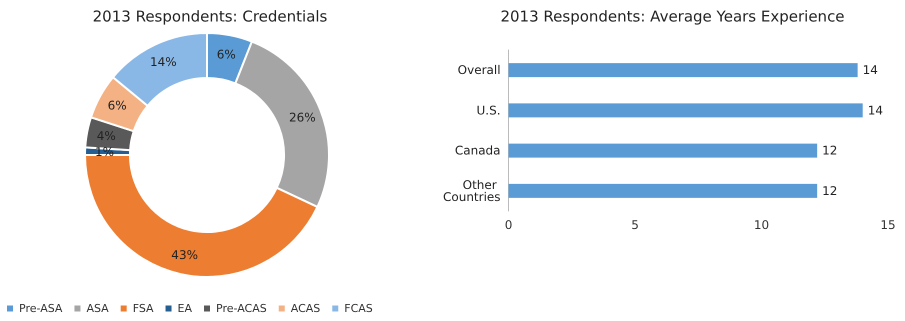  I want to click on chart-title: 2013 Respondents: Average Years Experience, so click(672, 17).